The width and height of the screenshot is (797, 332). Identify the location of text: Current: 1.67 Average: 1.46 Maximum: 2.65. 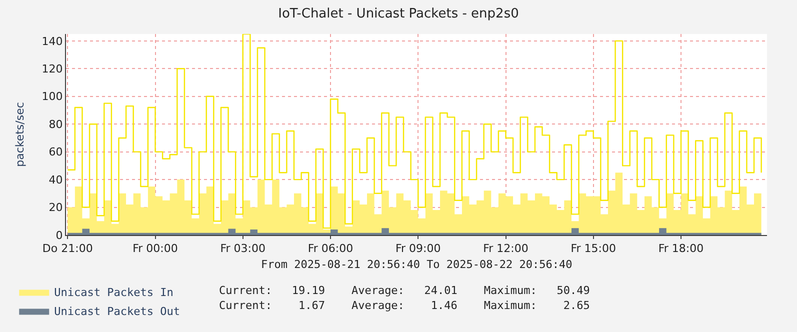
(404, 305).